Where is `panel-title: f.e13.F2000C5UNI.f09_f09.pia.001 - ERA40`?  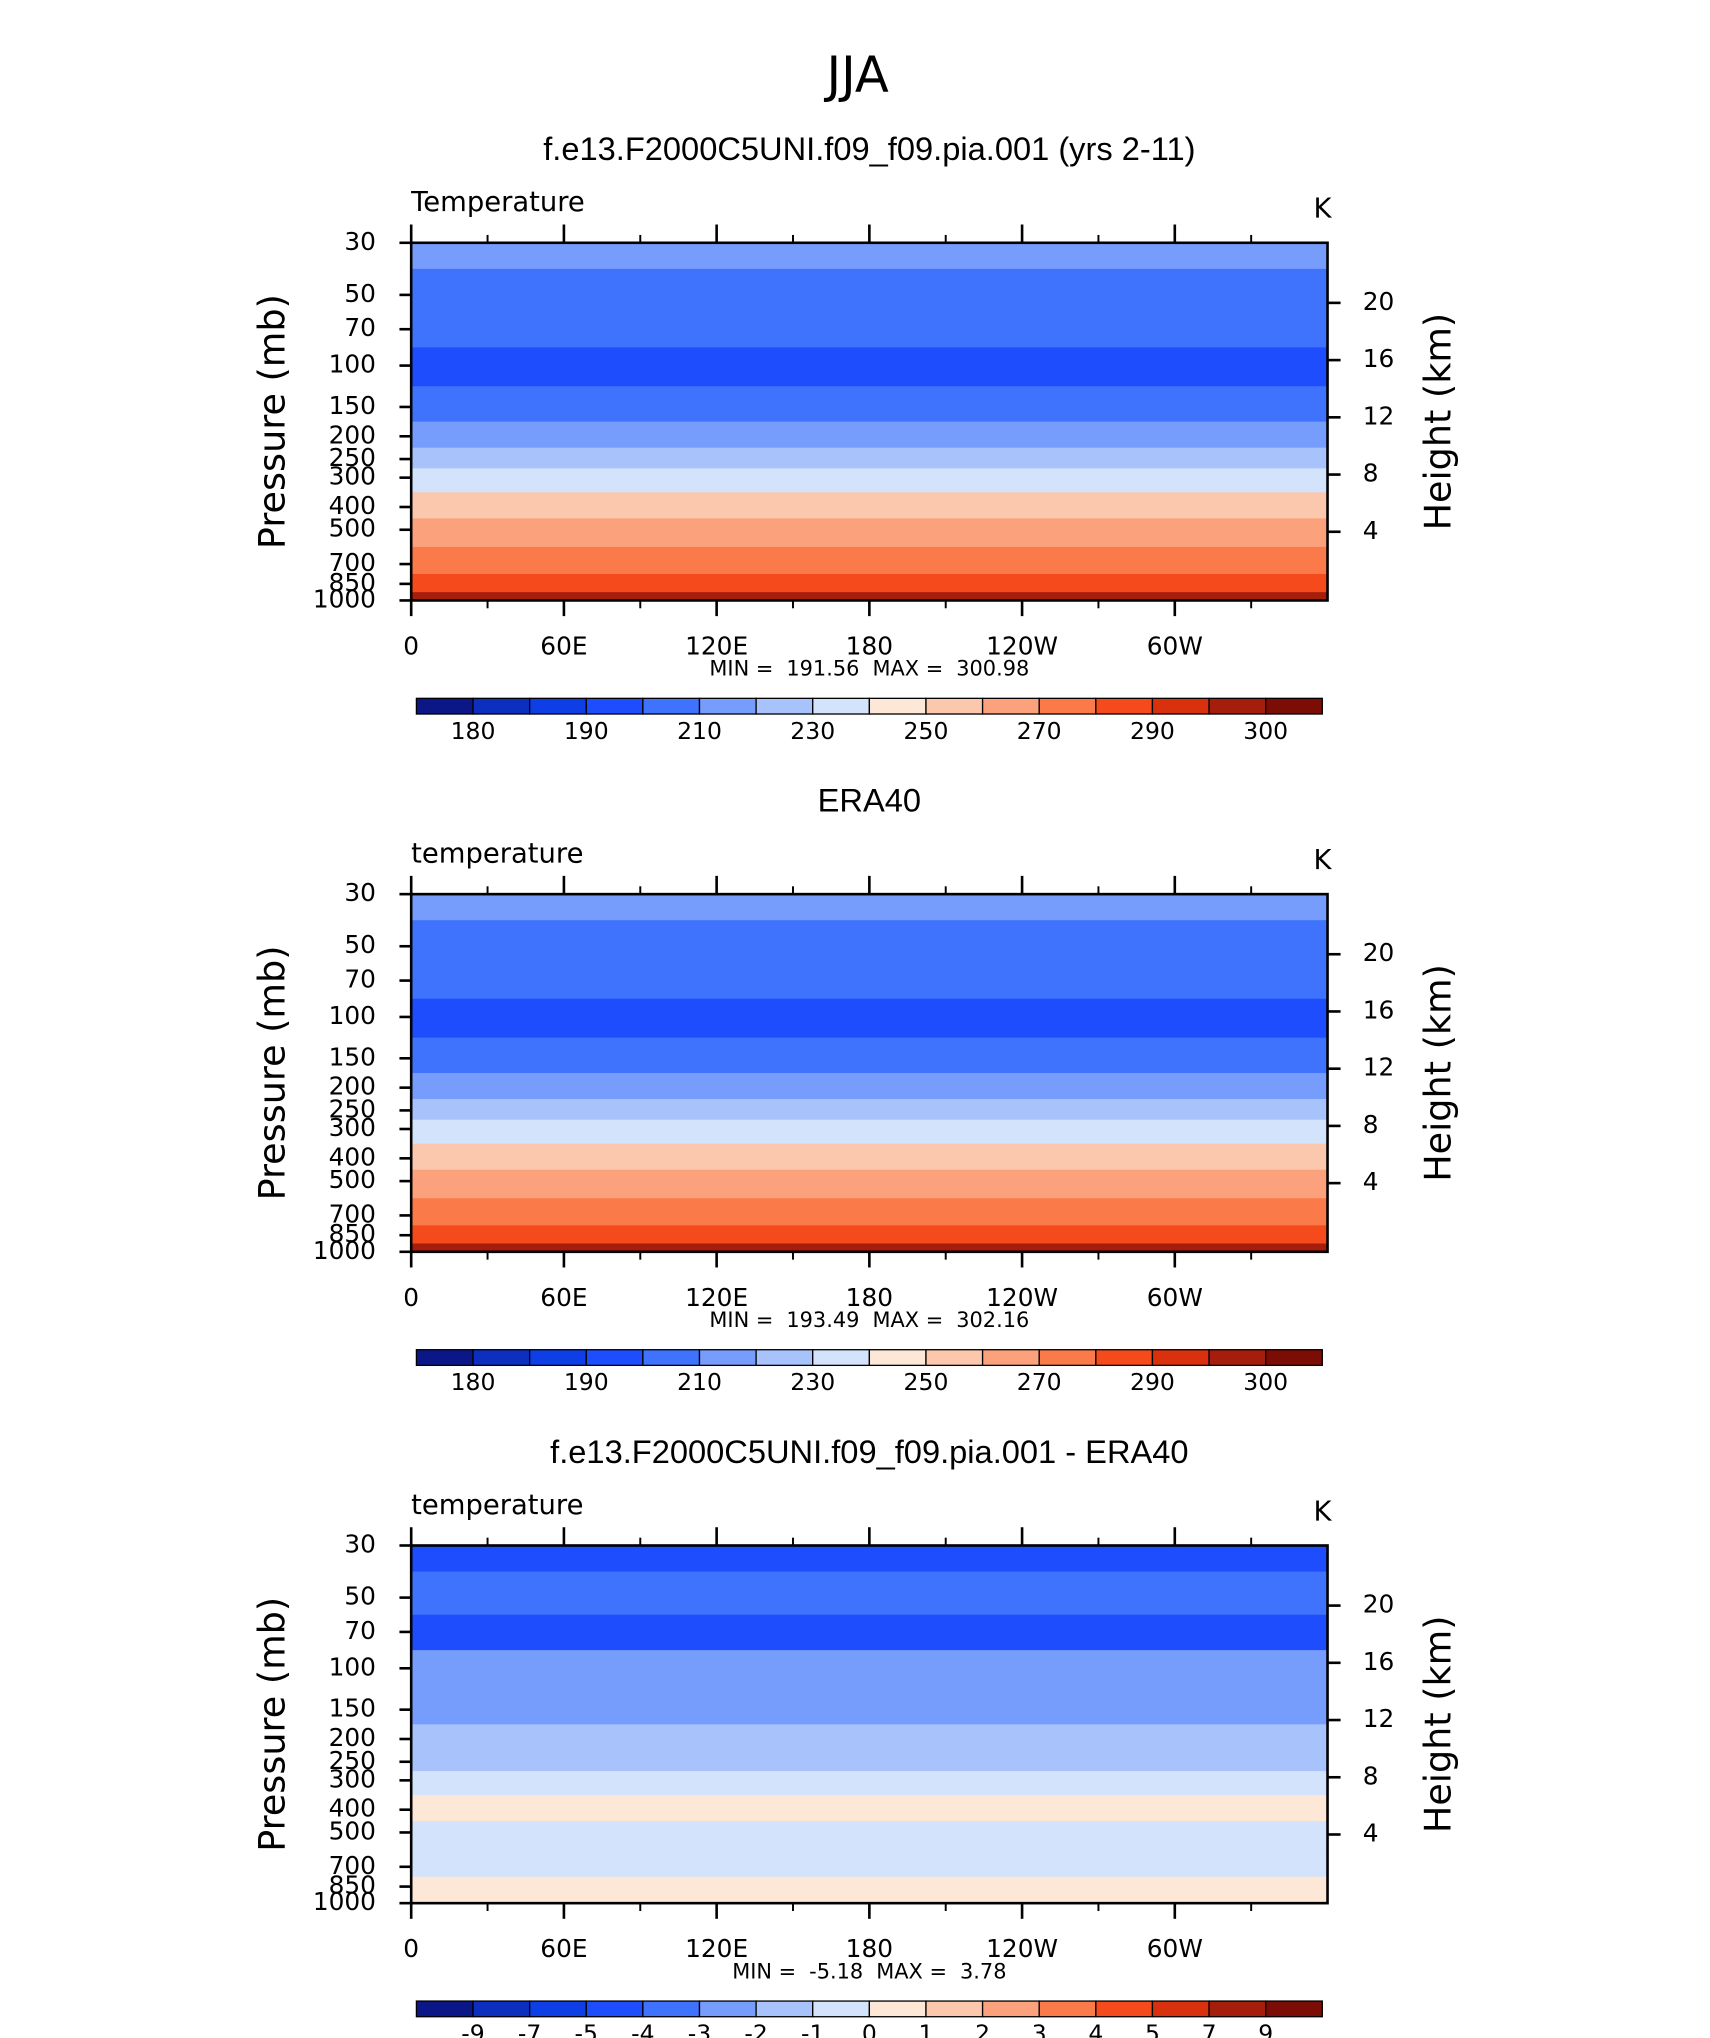 panel-title: f.e13.F2000C5UNI.f09_f09.pia.001 - ERA40 is located at coordinates (869, 1451).